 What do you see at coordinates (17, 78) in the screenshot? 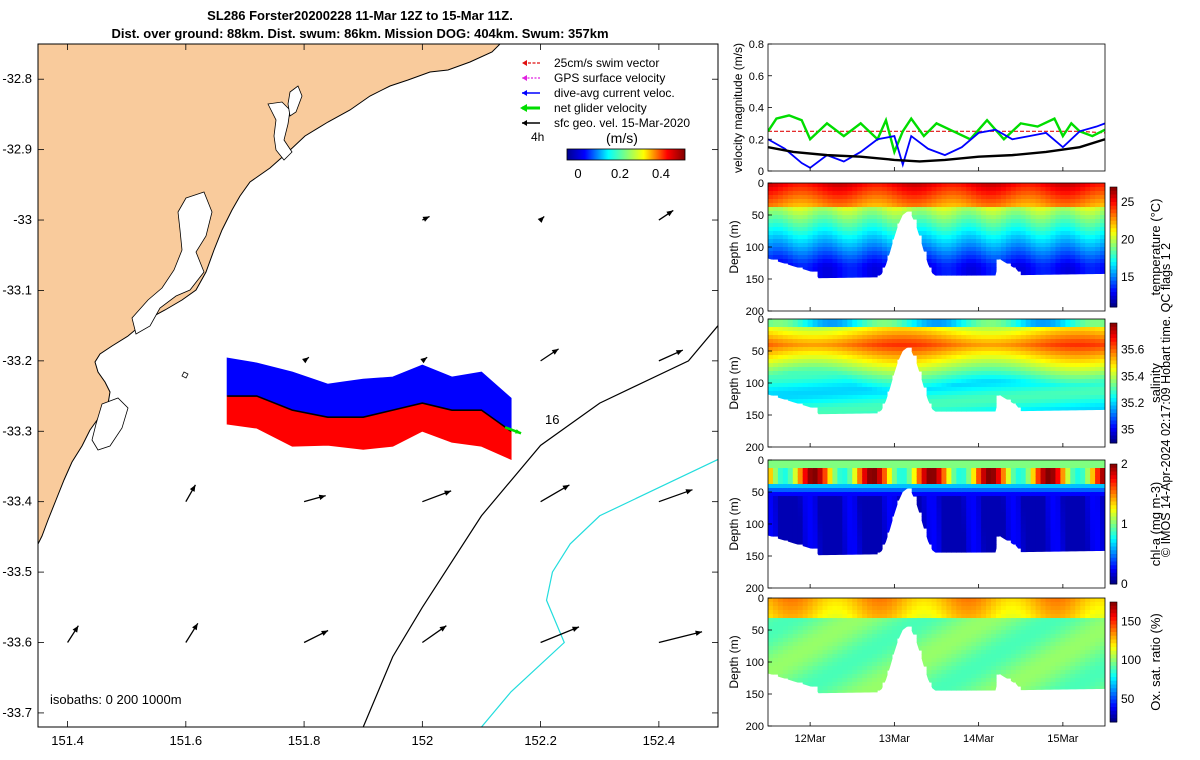
I see `map-ytick-label: -32.8` at bounding box center [17, 78].